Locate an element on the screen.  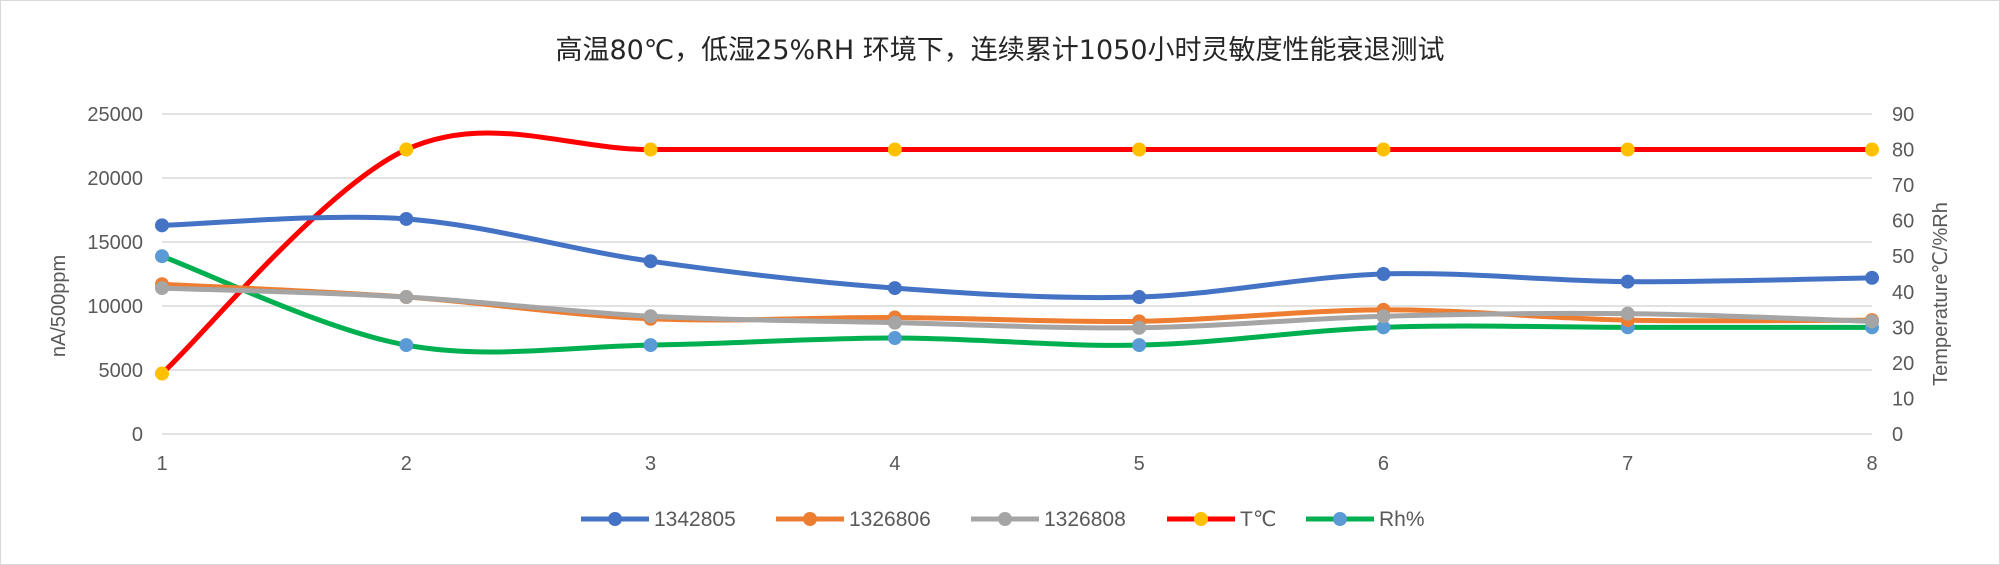
legend-label: 1326806 is located at coordinates (890, 519).